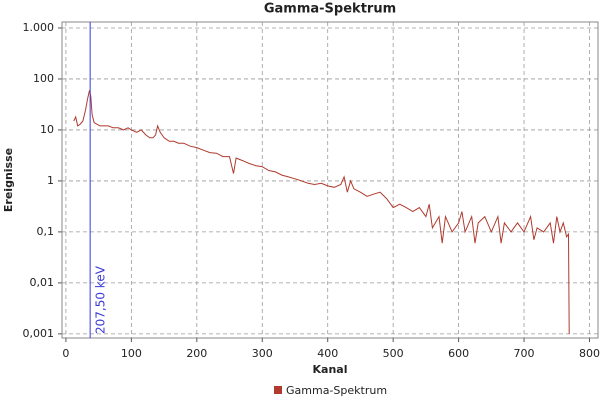 This screenshot has height=400, width=600. What do you see at coordinates (131, 353) in the screenshot?
I see `x-tick-label: 100` at bounding box center [131, 353].